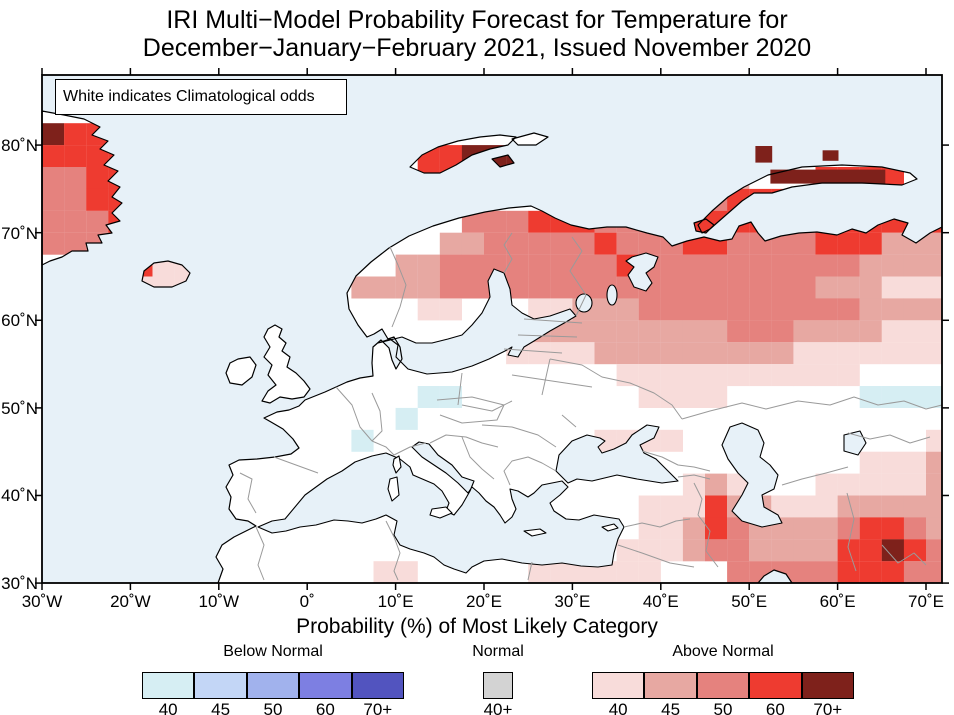 The image size is (954, 715). I want to click on y-tick-label: 50˚N, so click(19, 408).